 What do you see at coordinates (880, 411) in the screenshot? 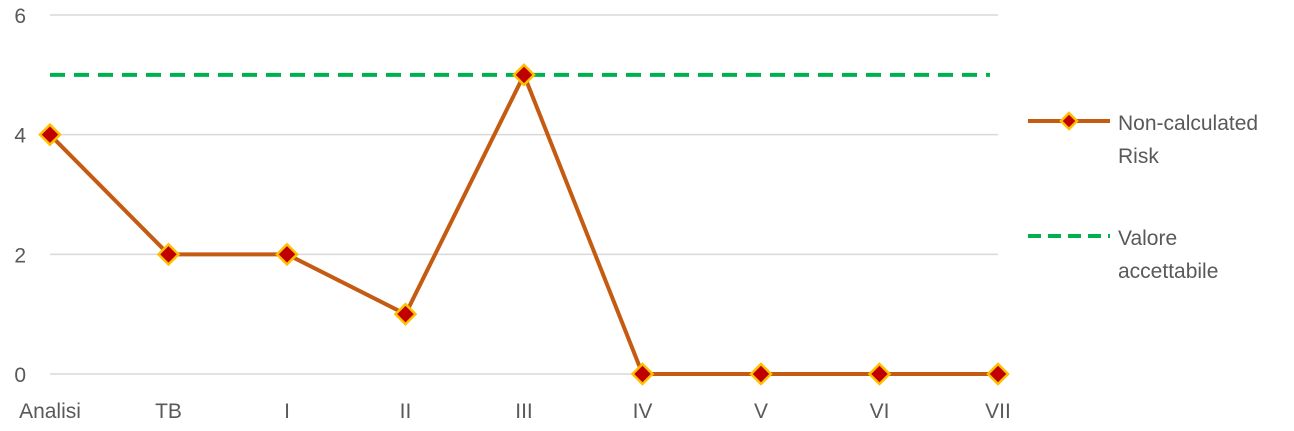
I see `x-tick-label: VI` at bounding box center [880, 411].